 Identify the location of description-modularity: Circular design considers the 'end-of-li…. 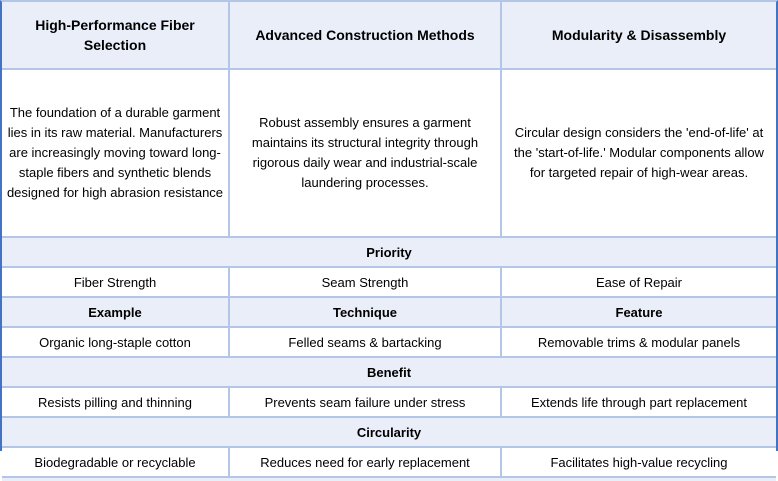
(638, 153).